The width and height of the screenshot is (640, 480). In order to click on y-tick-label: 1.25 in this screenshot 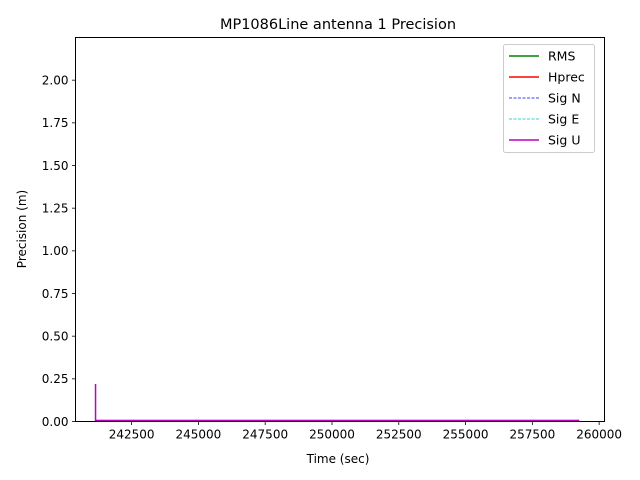, I will do `click(55, 208)`.